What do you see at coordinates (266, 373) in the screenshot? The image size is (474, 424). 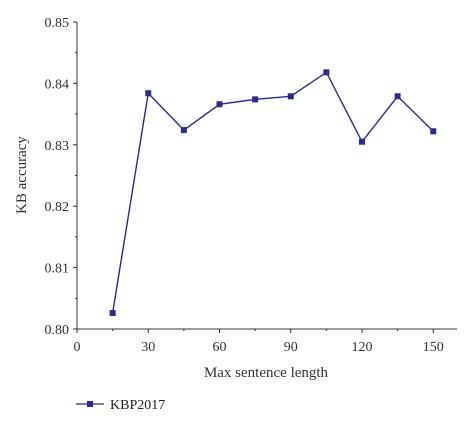 I see `x-axis-title: Max sentence length` at bounding box center [266, 373].